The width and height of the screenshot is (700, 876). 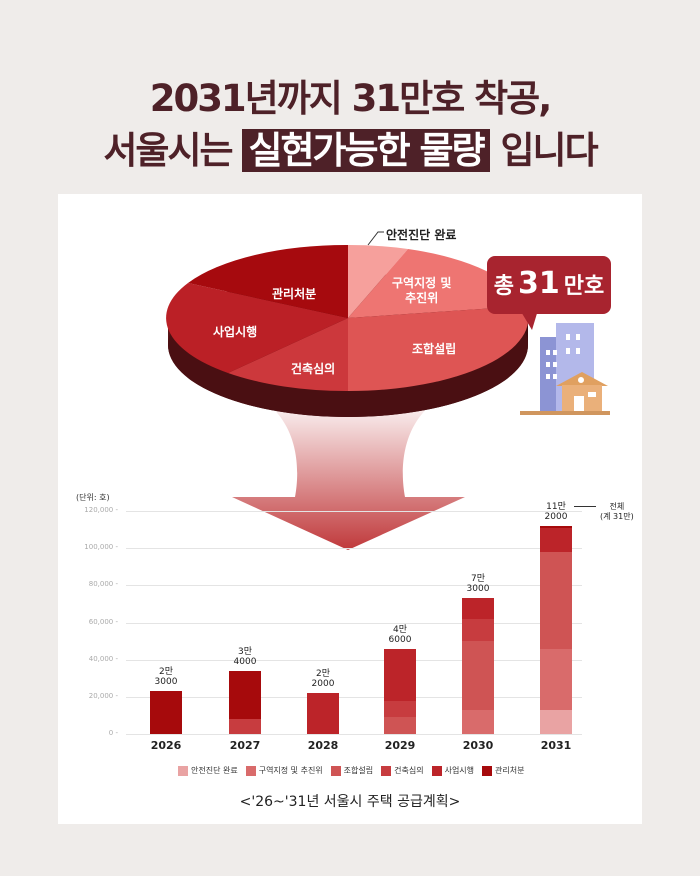 What do you see at coordinates (103, 695) in the screenshot?
I see `y-tick-label: 20,000 -` at bounding box center [103, 695].